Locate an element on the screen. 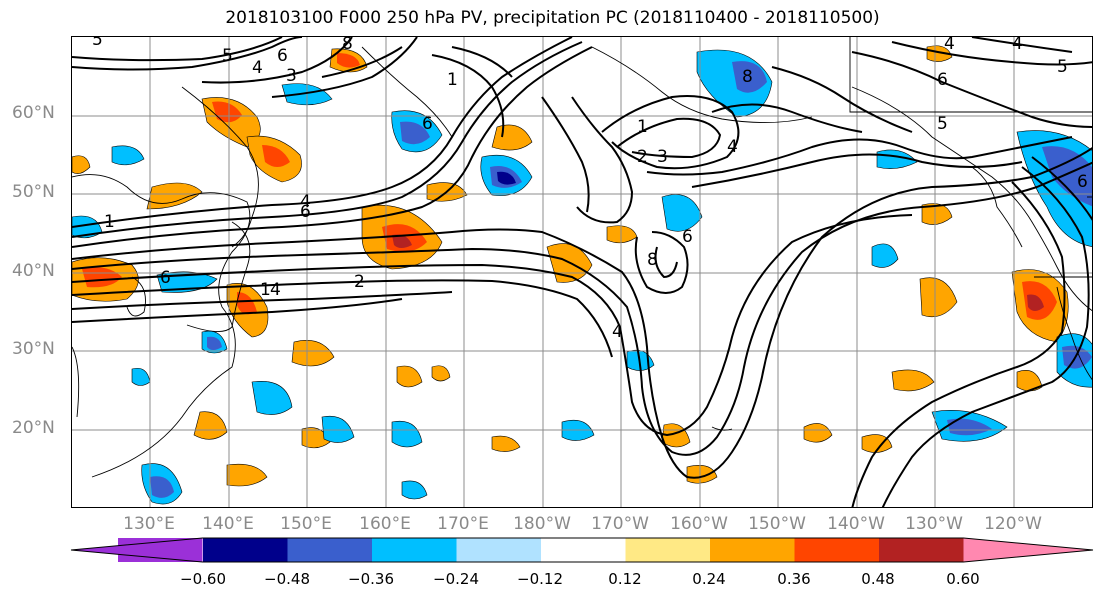  colorbar is located at coordinates (582, 550).